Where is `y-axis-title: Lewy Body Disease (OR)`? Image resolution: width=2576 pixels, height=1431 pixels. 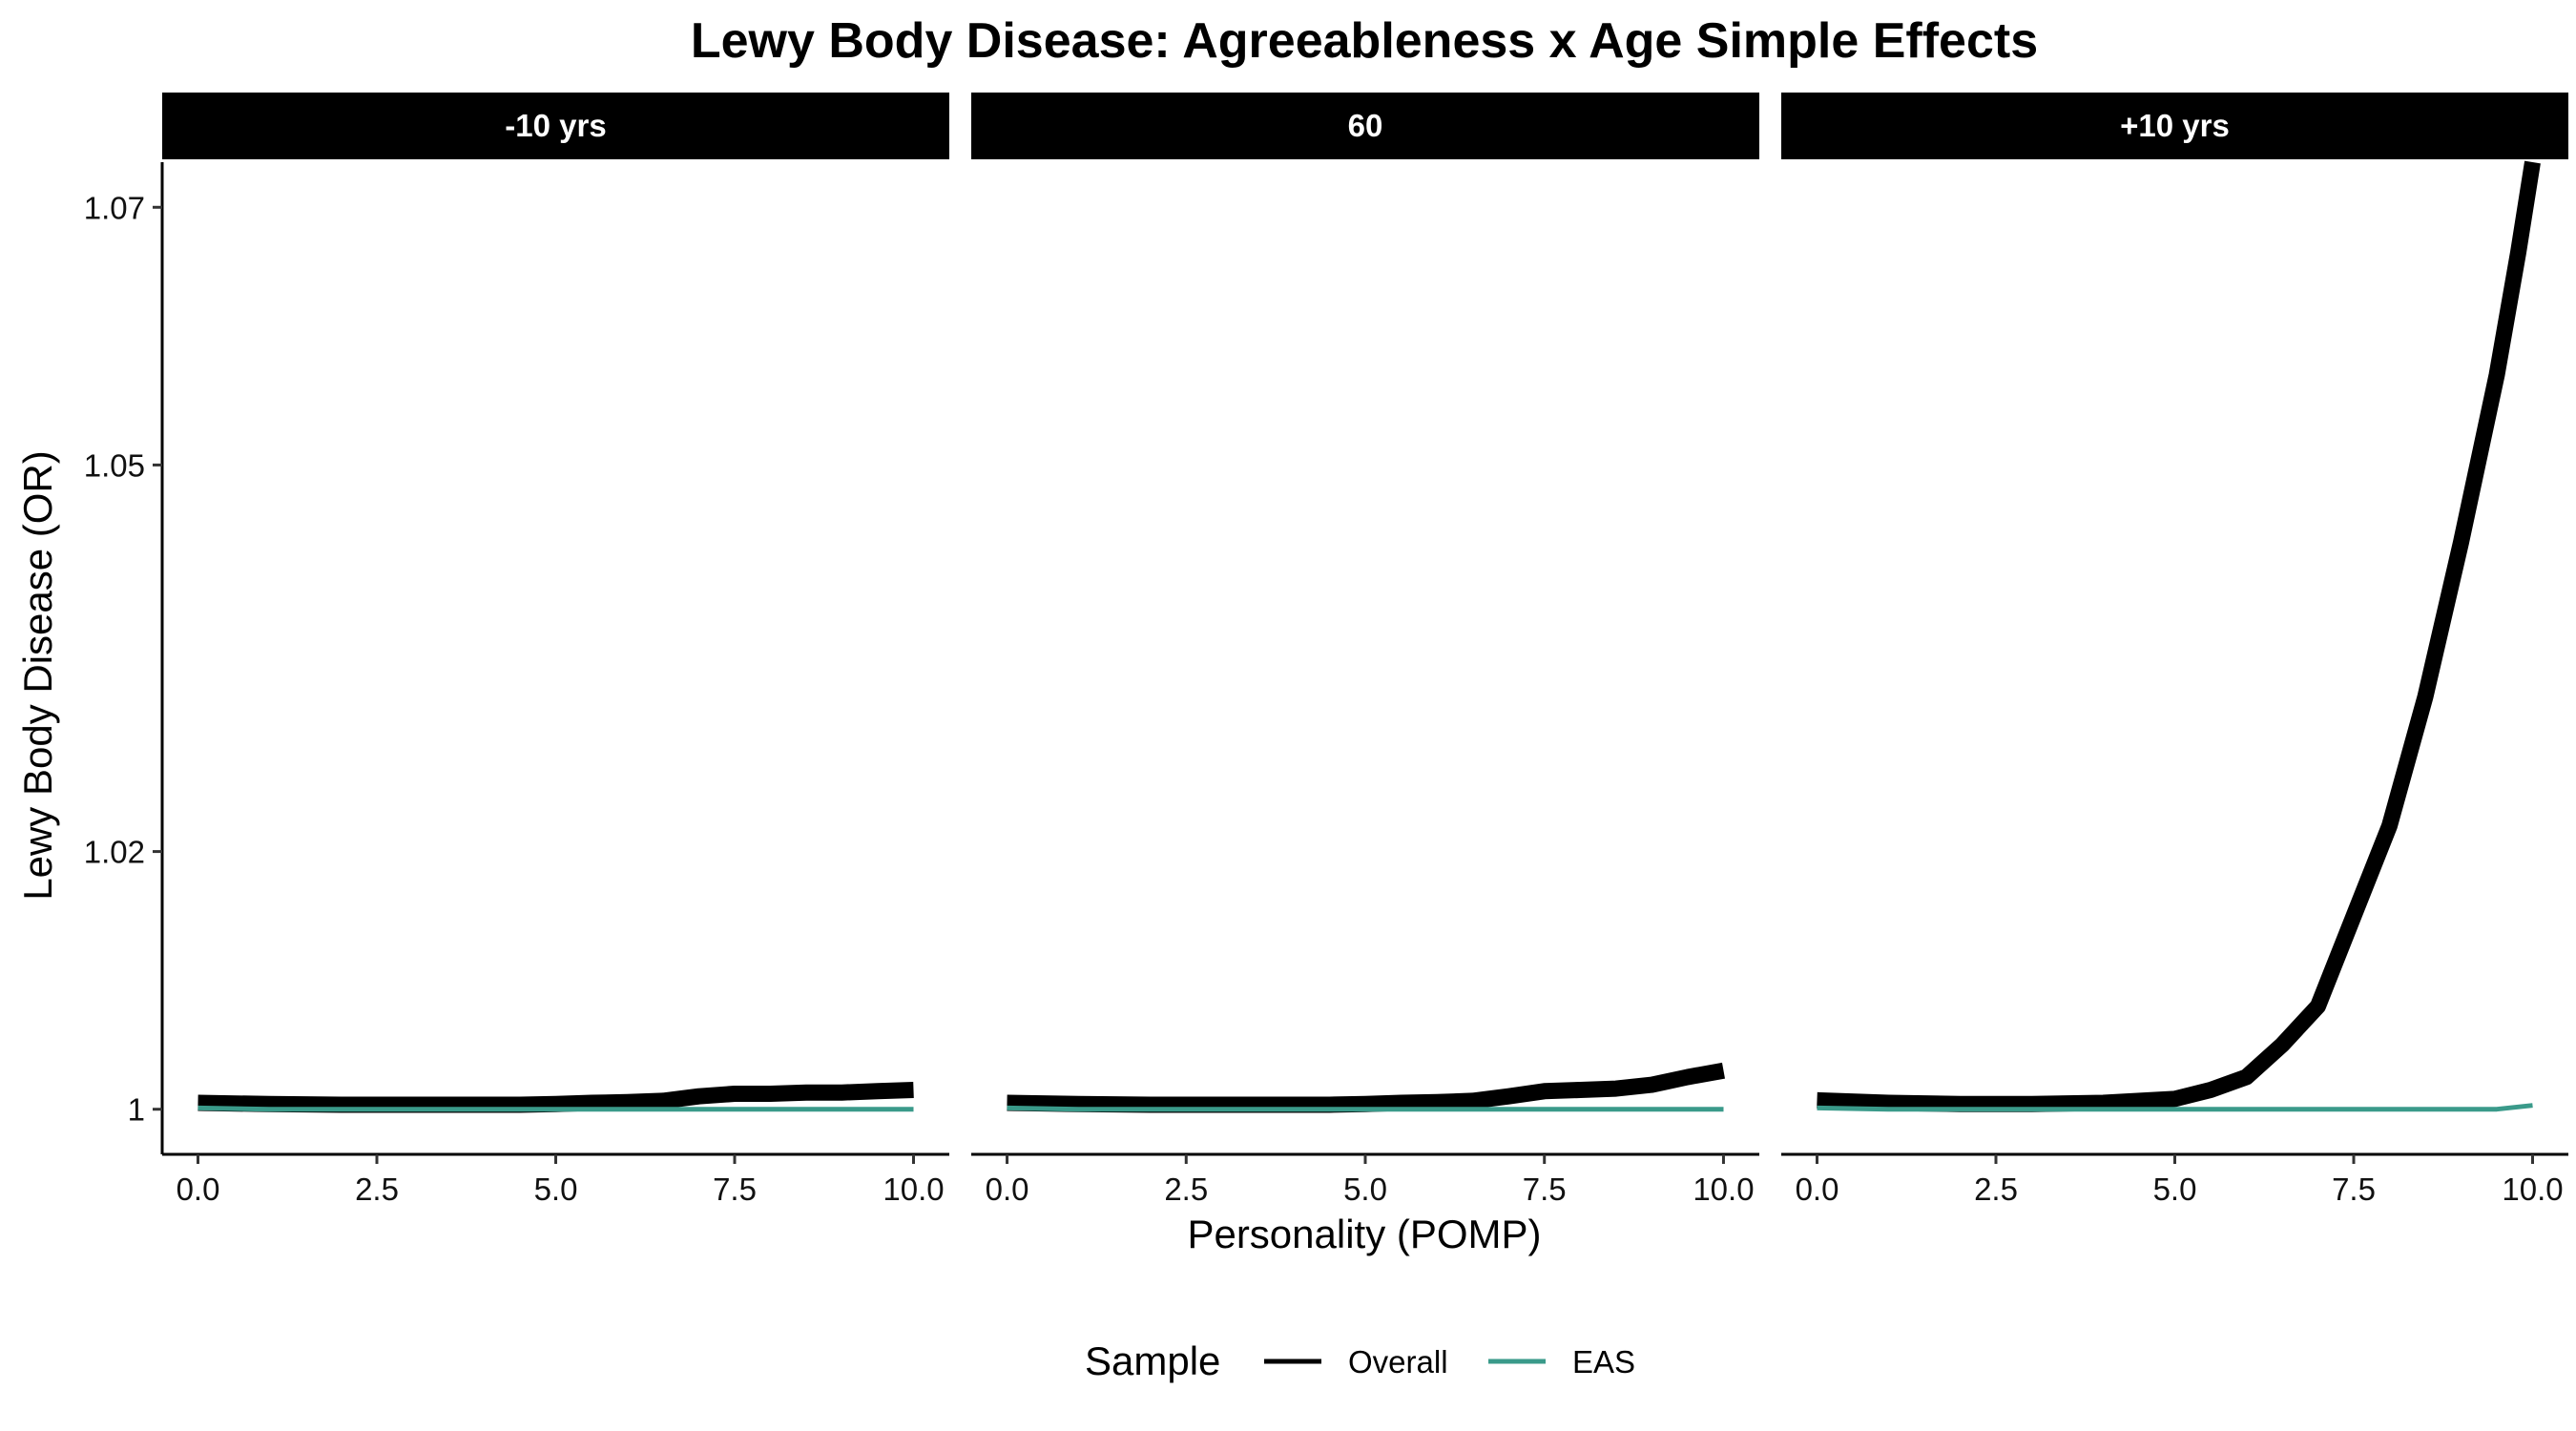 y-axis-title: Lewy Body Disease (OR) is located at coordinates (37, 675).